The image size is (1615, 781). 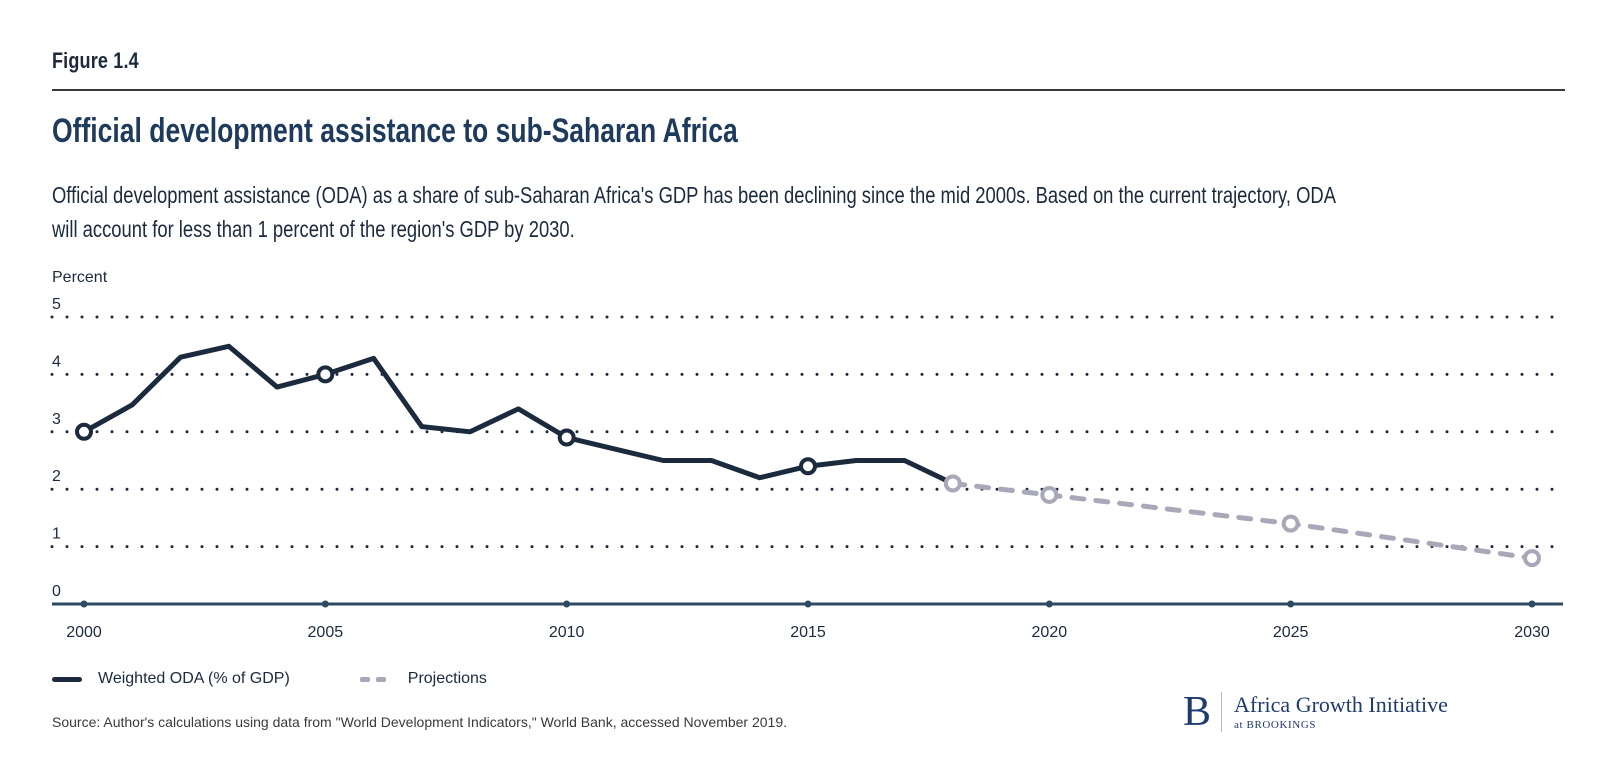 What do you see at coordinates (56, 361) in the screenshot?
I see `y-tick-label: 4` at bounding box center [56, 361].